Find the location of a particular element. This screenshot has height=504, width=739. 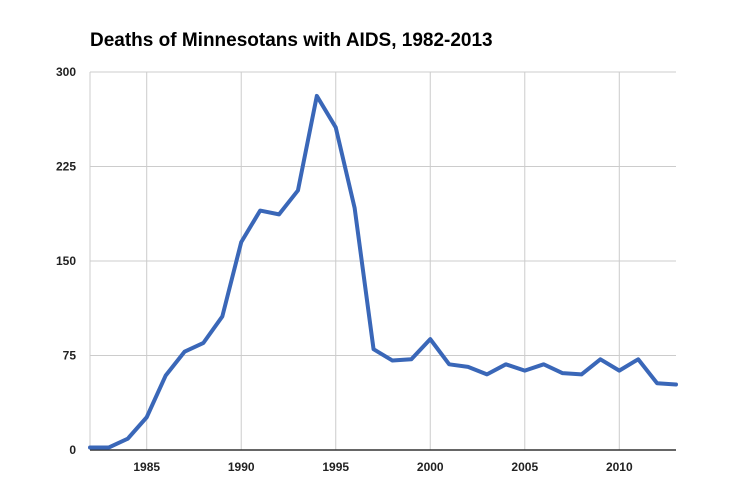

y-tick-label: 150 is located at coordinates (66, 261).